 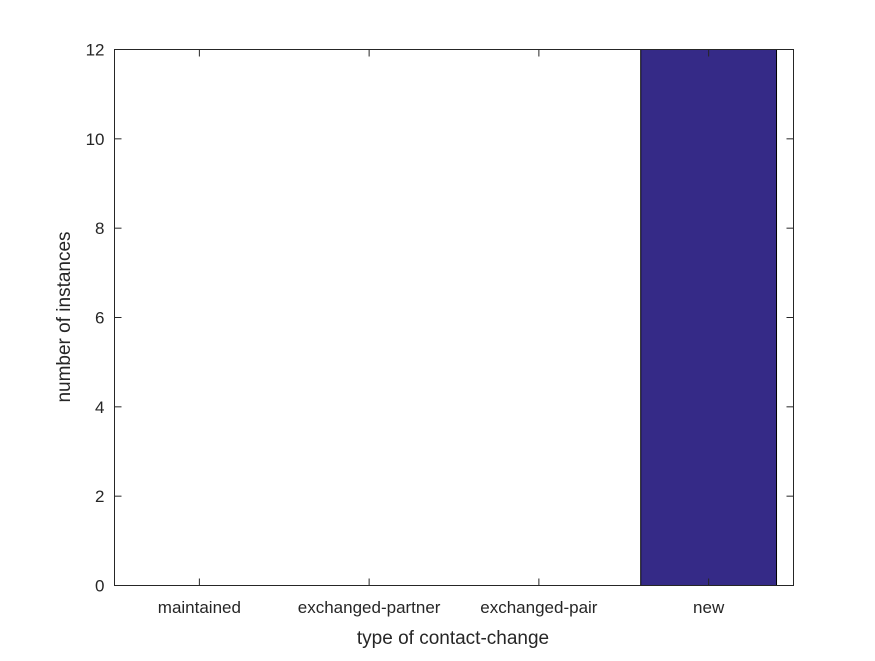 What do you see at coordinates (99, 586) in the screenshot?
I see `y-tick-label: 0` at bounding box center [99, 586].